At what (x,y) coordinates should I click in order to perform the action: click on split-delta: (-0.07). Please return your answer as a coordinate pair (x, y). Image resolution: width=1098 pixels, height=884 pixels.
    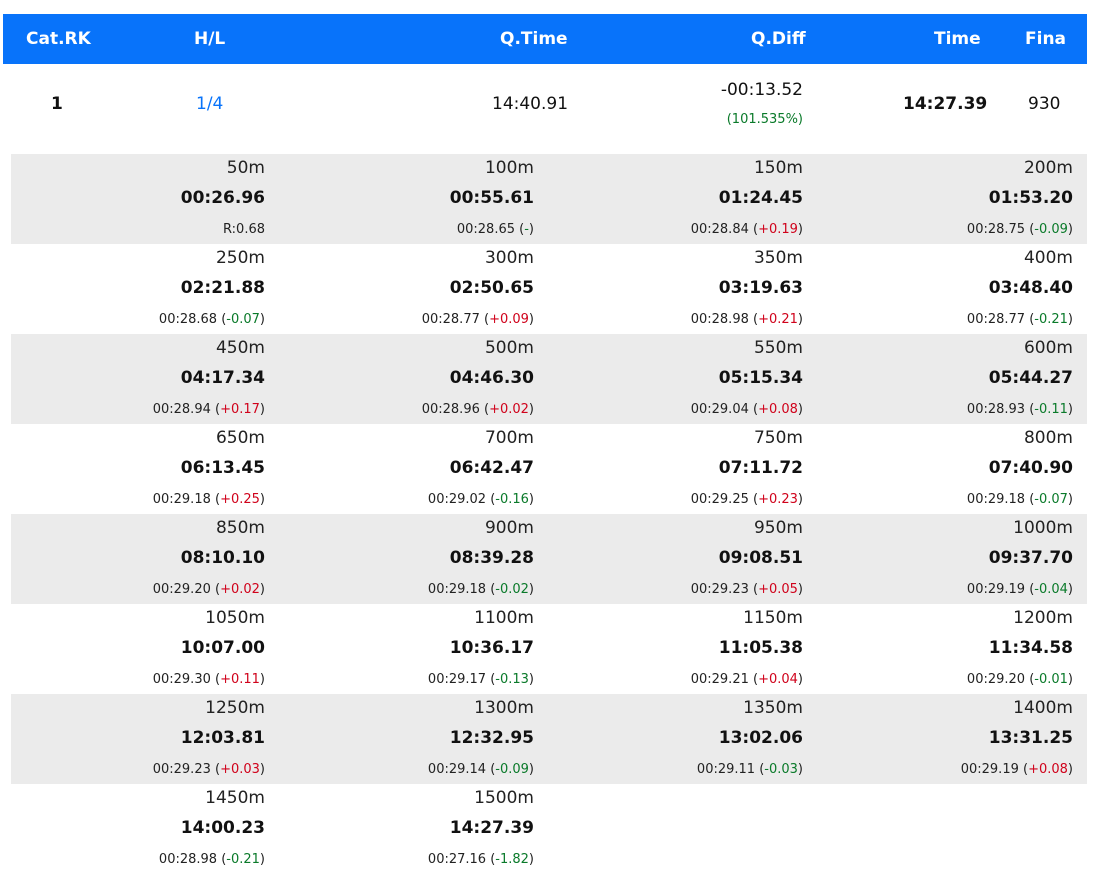
    Looking at the image, I should click on (1049, 499).